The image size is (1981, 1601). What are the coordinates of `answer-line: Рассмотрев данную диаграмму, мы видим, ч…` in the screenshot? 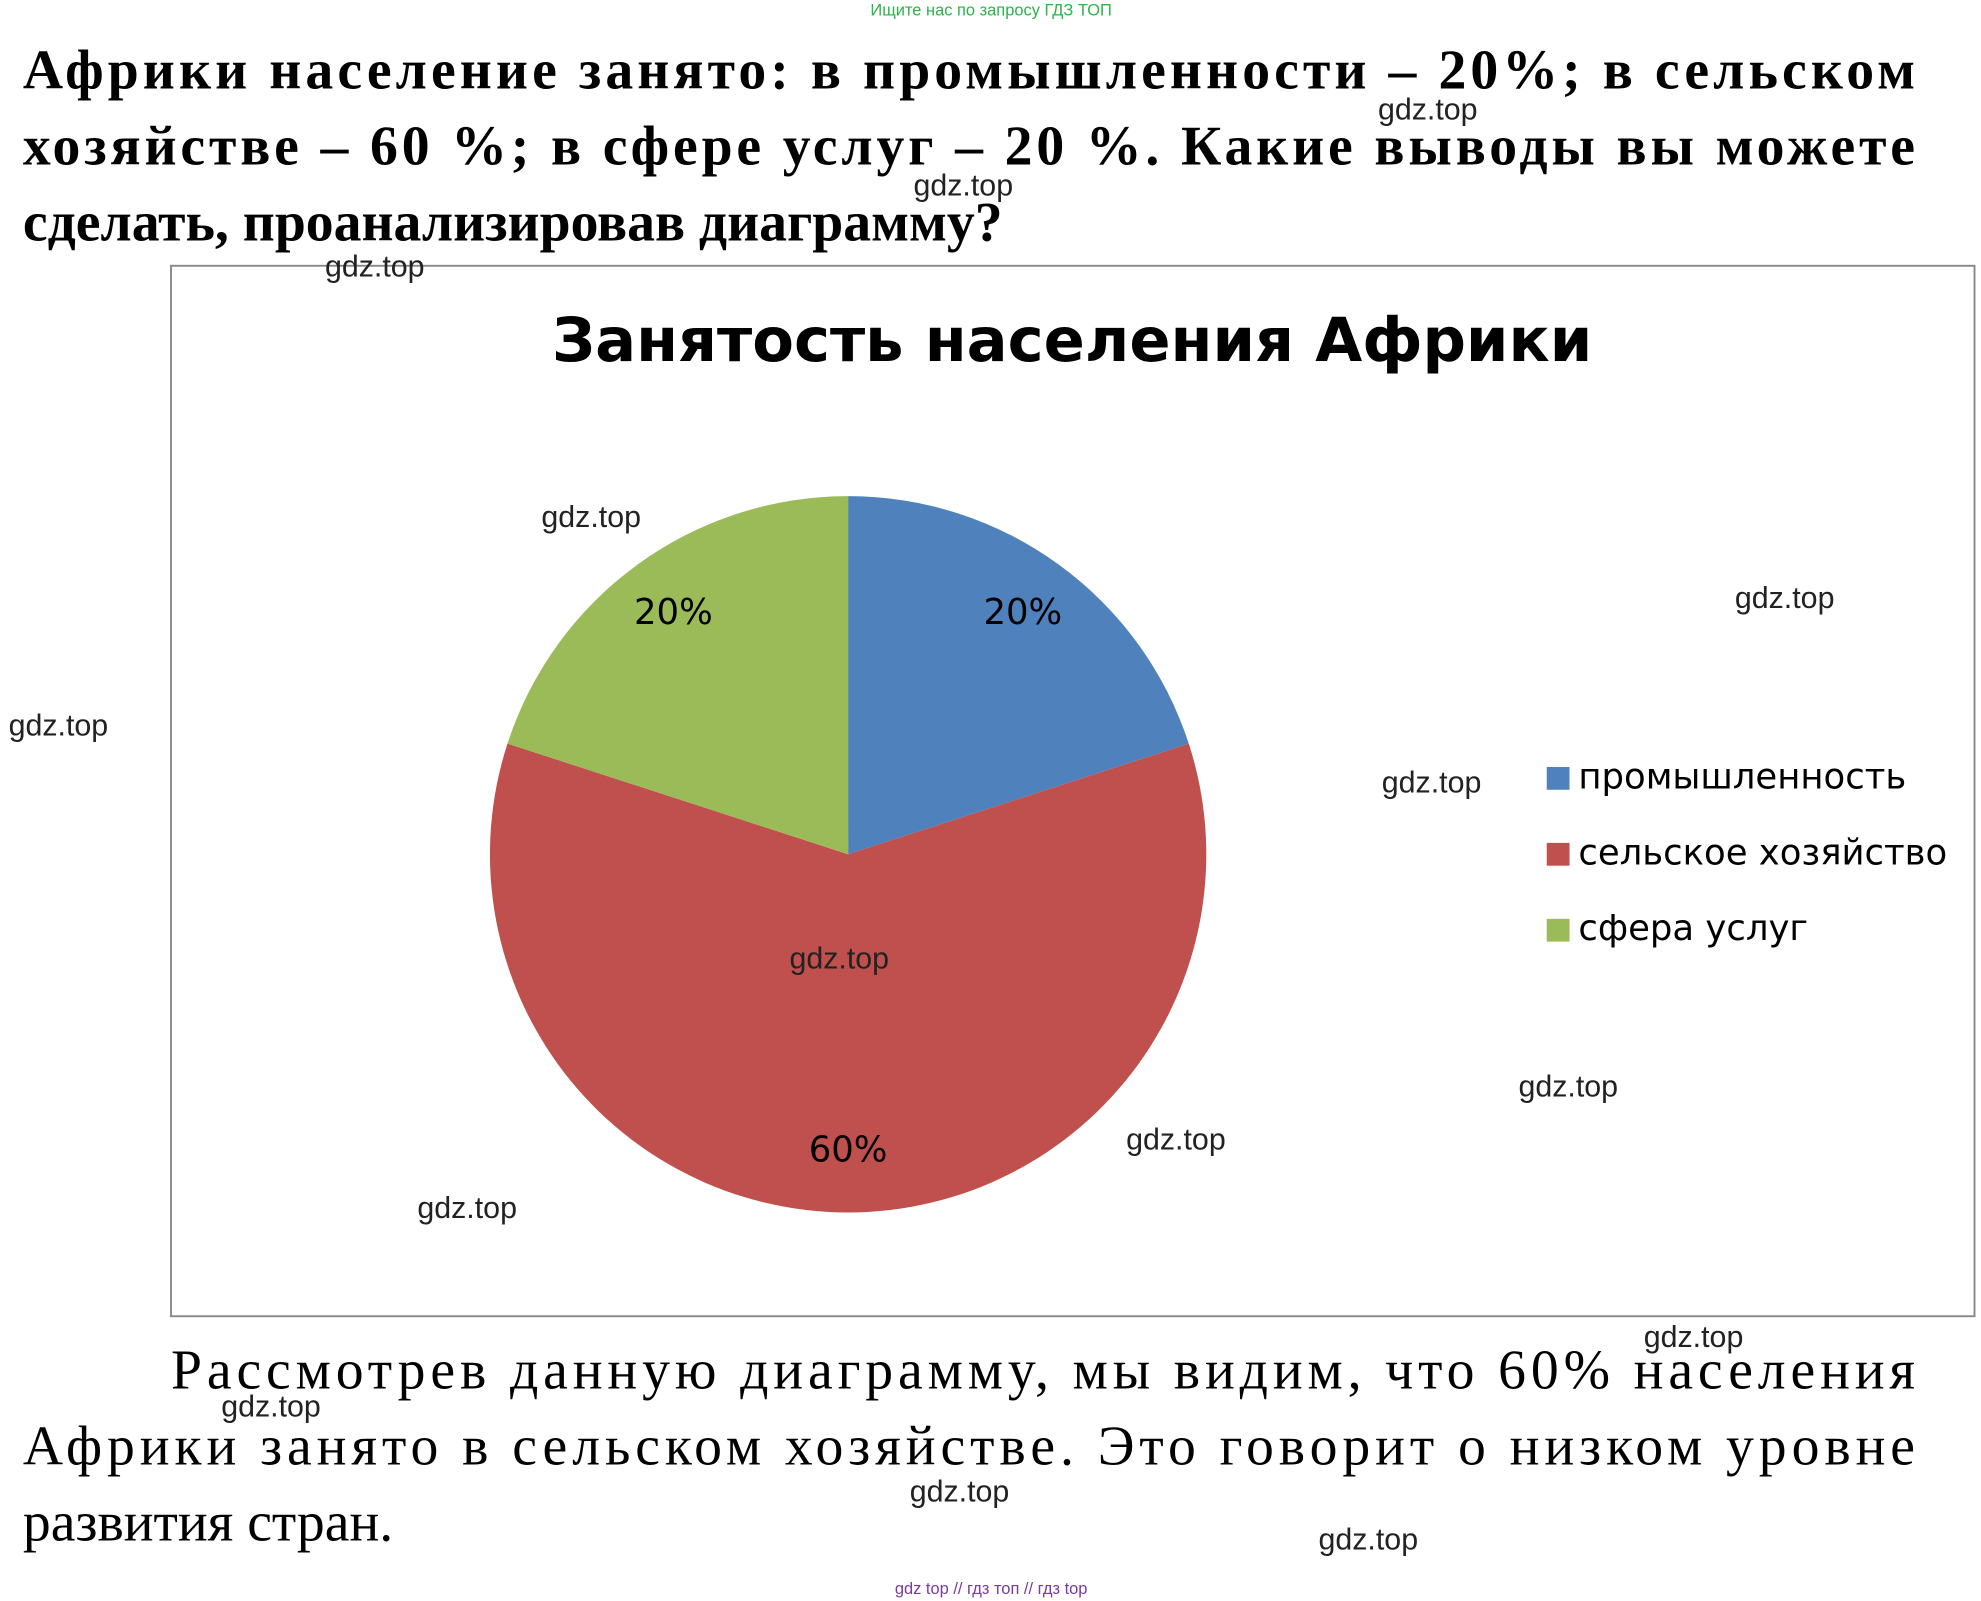 It's located at (1043, 1370).